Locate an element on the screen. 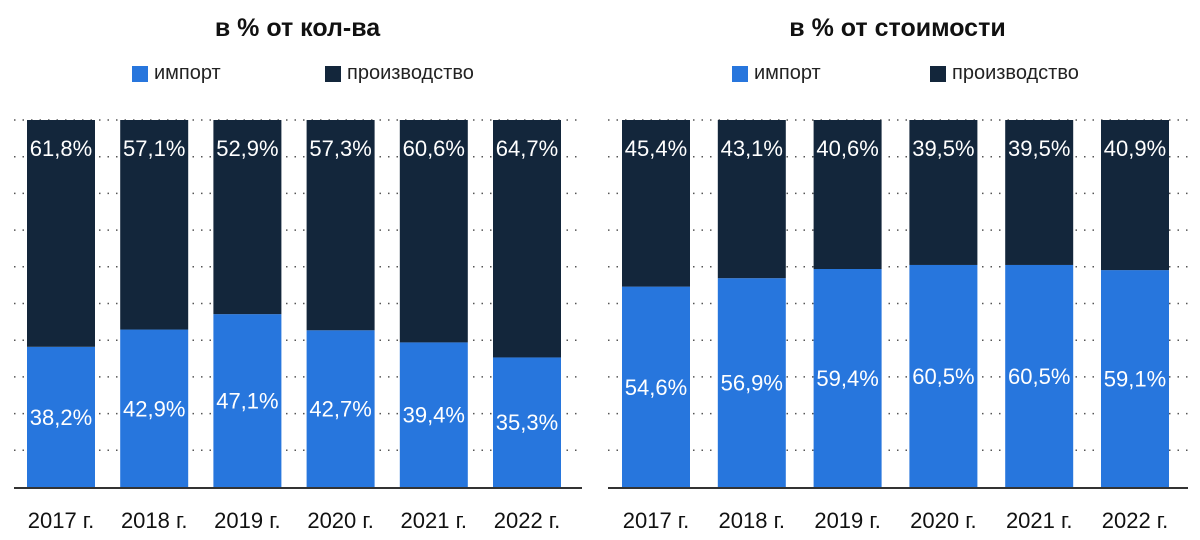 The width and height of the screenshot is (1200, 540). data-label-import: 56,9% is located at coordinates (752, 383).